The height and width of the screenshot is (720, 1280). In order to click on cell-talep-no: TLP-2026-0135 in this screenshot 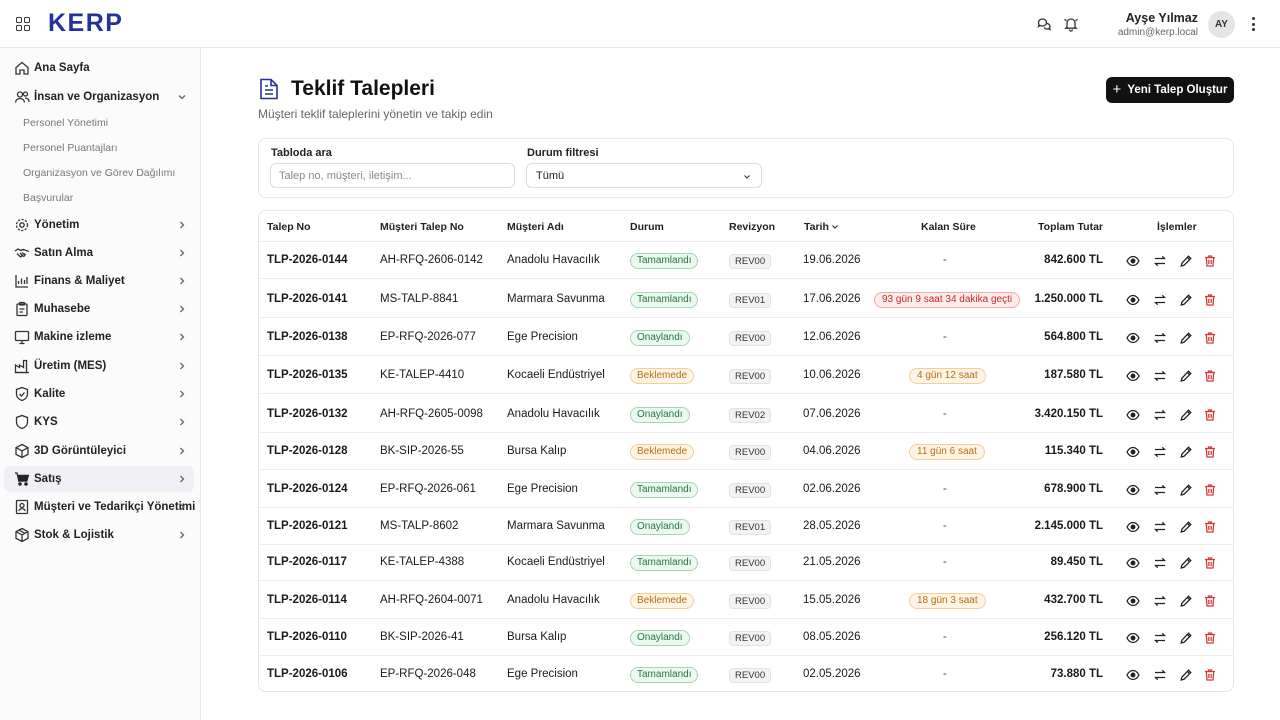, I will do `click(307, 375)`.